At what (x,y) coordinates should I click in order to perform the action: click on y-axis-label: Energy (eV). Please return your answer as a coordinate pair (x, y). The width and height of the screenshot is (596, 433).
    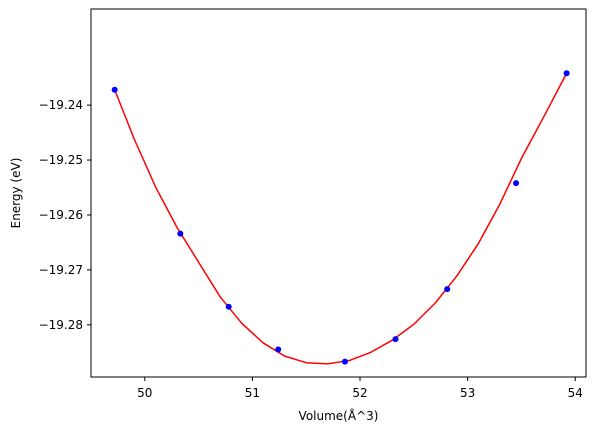
    Looking at the image, I should click on (16, 193).